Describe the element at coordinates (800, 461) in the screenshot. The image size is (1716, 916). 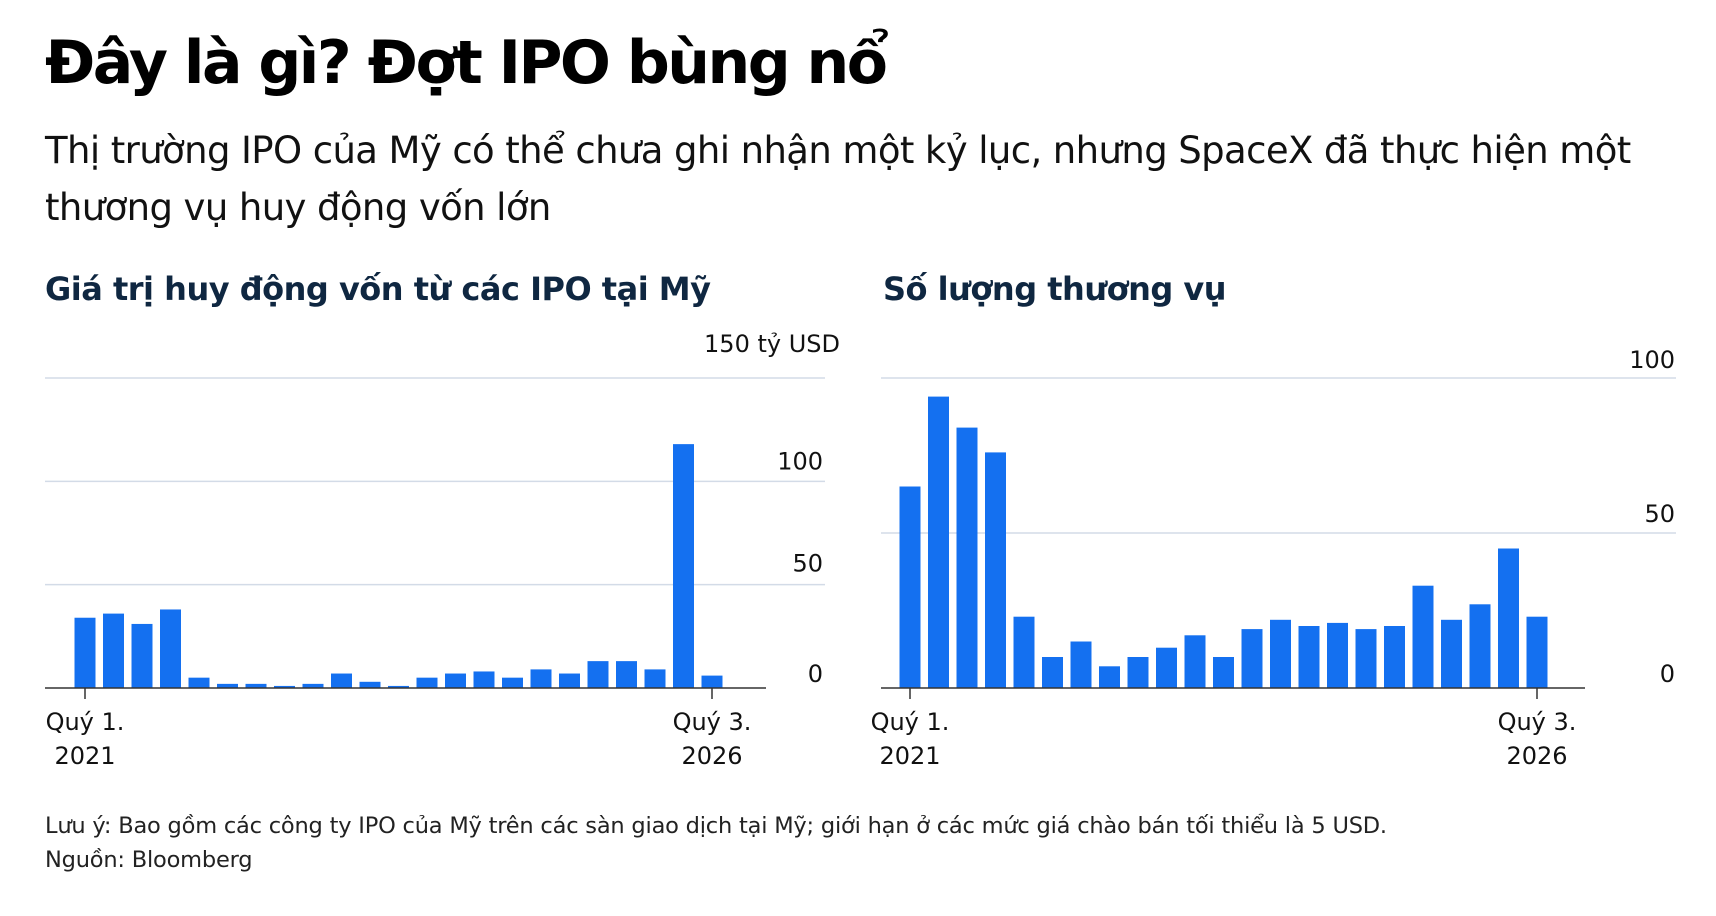
I see `ipo-value-ytick-label: 100` at that location.